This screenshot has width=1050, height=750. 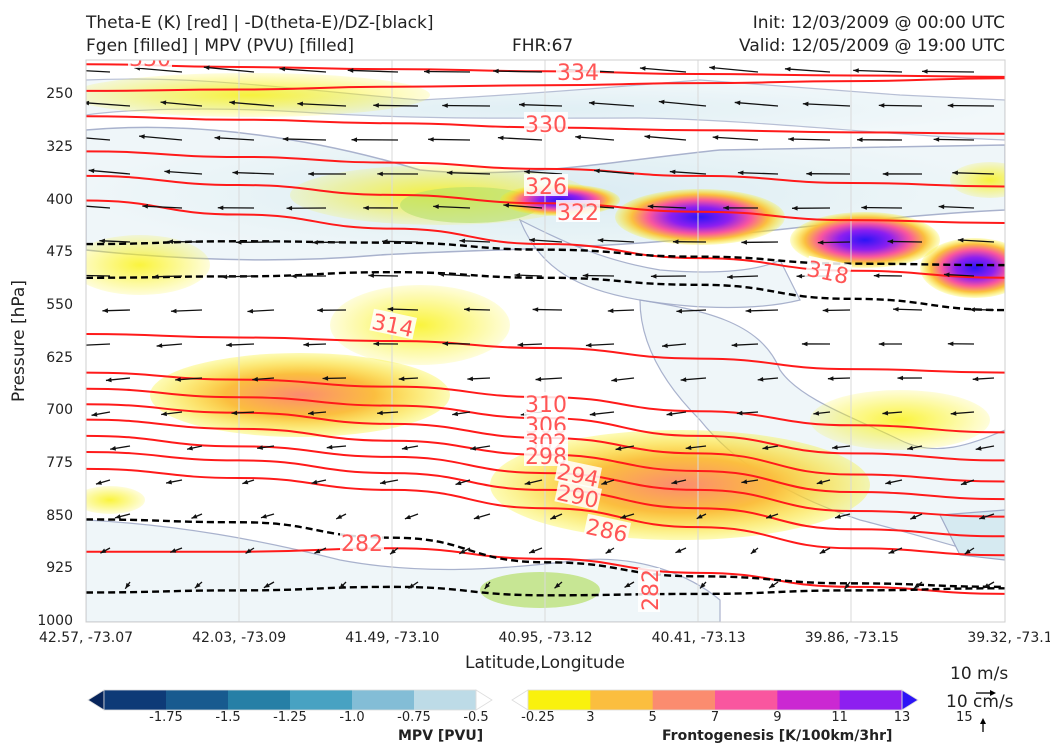 I want to click on colorbar-tick-label: -1.5, so click(x=228, y=717).